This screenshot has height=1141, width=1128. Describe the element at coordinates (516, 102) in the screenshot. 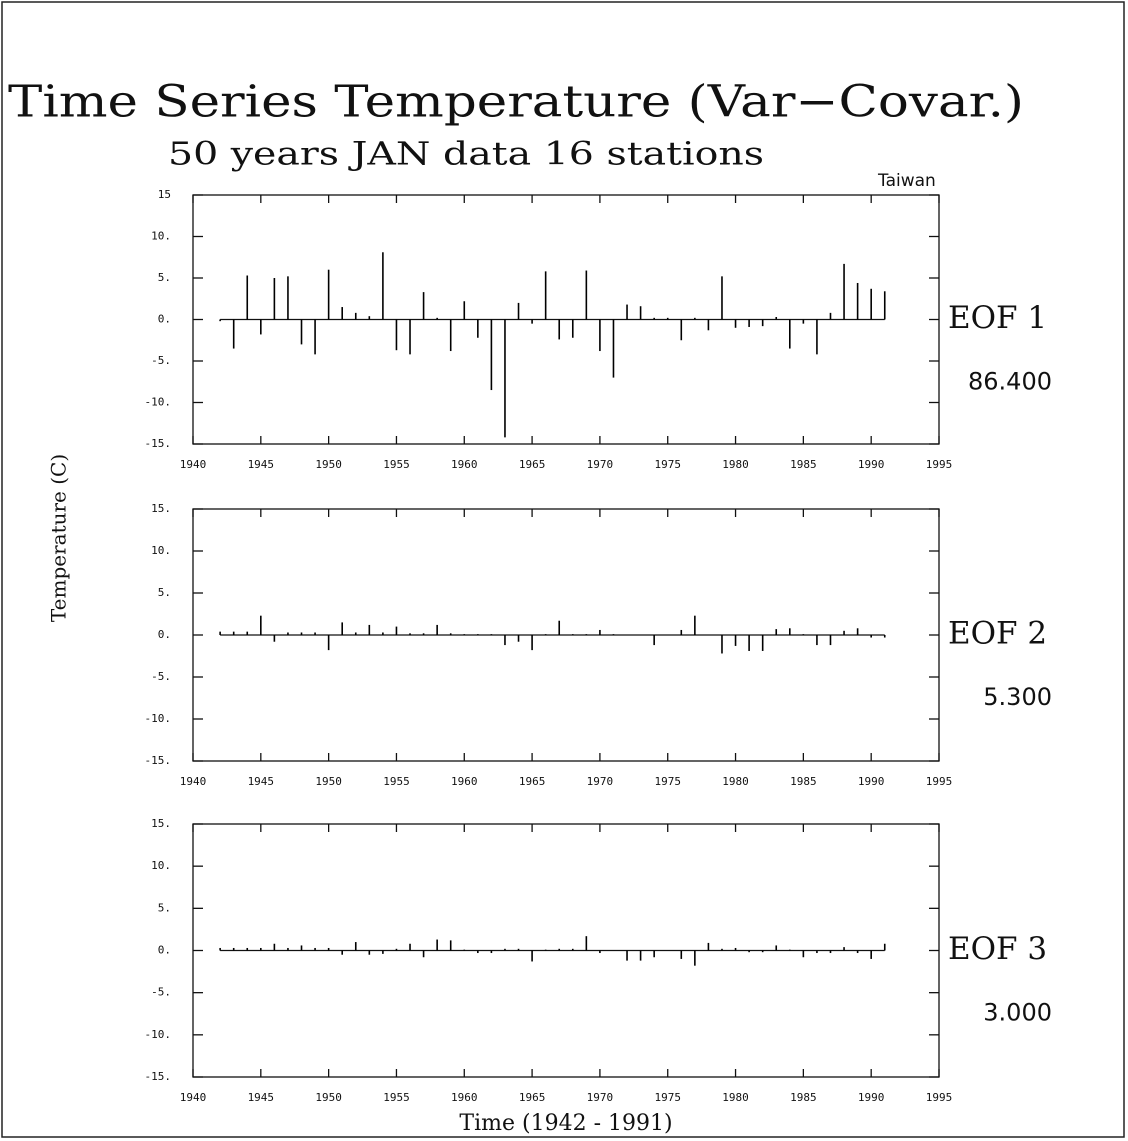

I see `chart-title: Time Series Temperature (Var−Covar.)` at that location.